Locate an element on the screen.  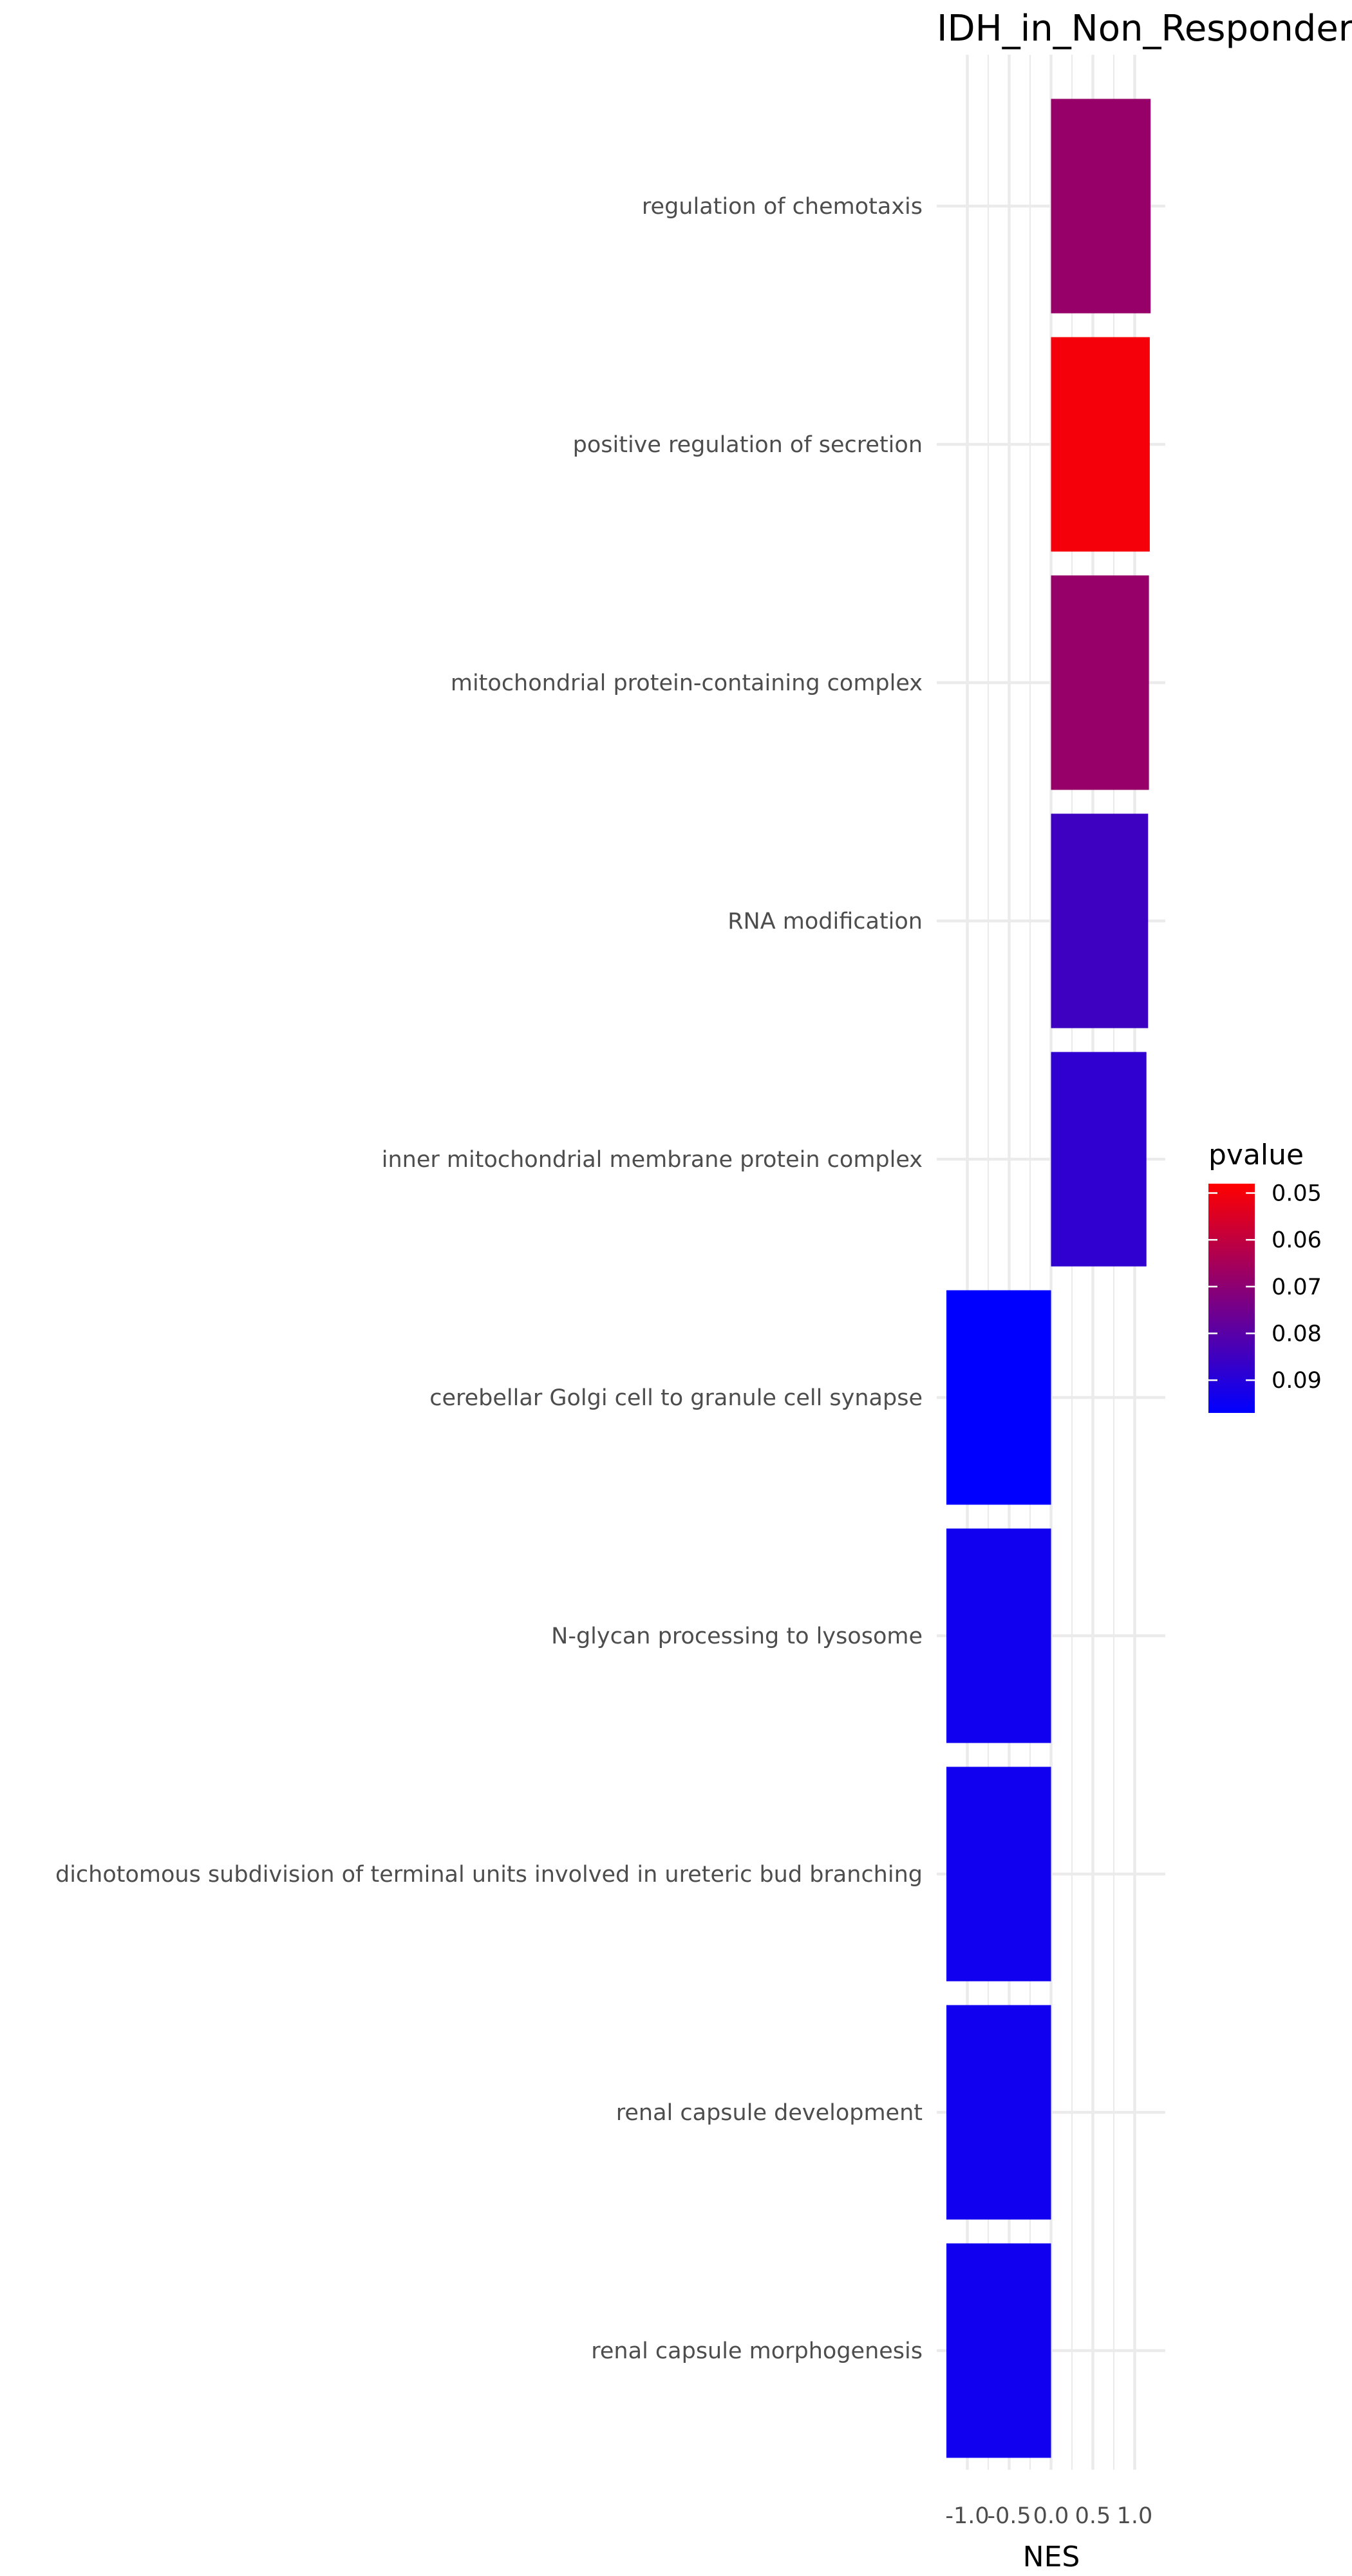
legend-tick-label: 0.08 is located at coordinates (1297, 1334).